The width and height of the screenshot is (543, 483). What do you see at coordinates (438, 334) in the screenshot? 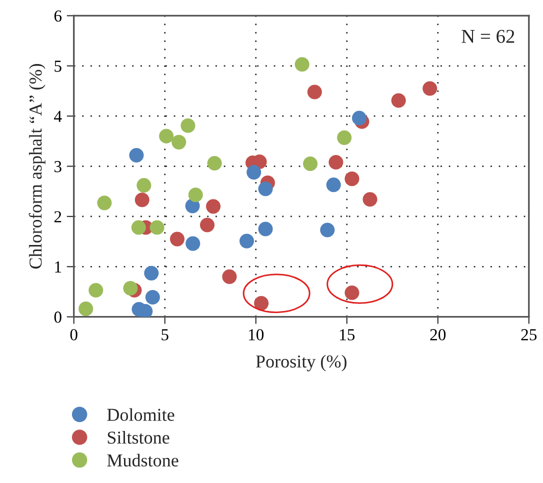
I see `x-tick-label: 20` at bounding box center [438, 334].